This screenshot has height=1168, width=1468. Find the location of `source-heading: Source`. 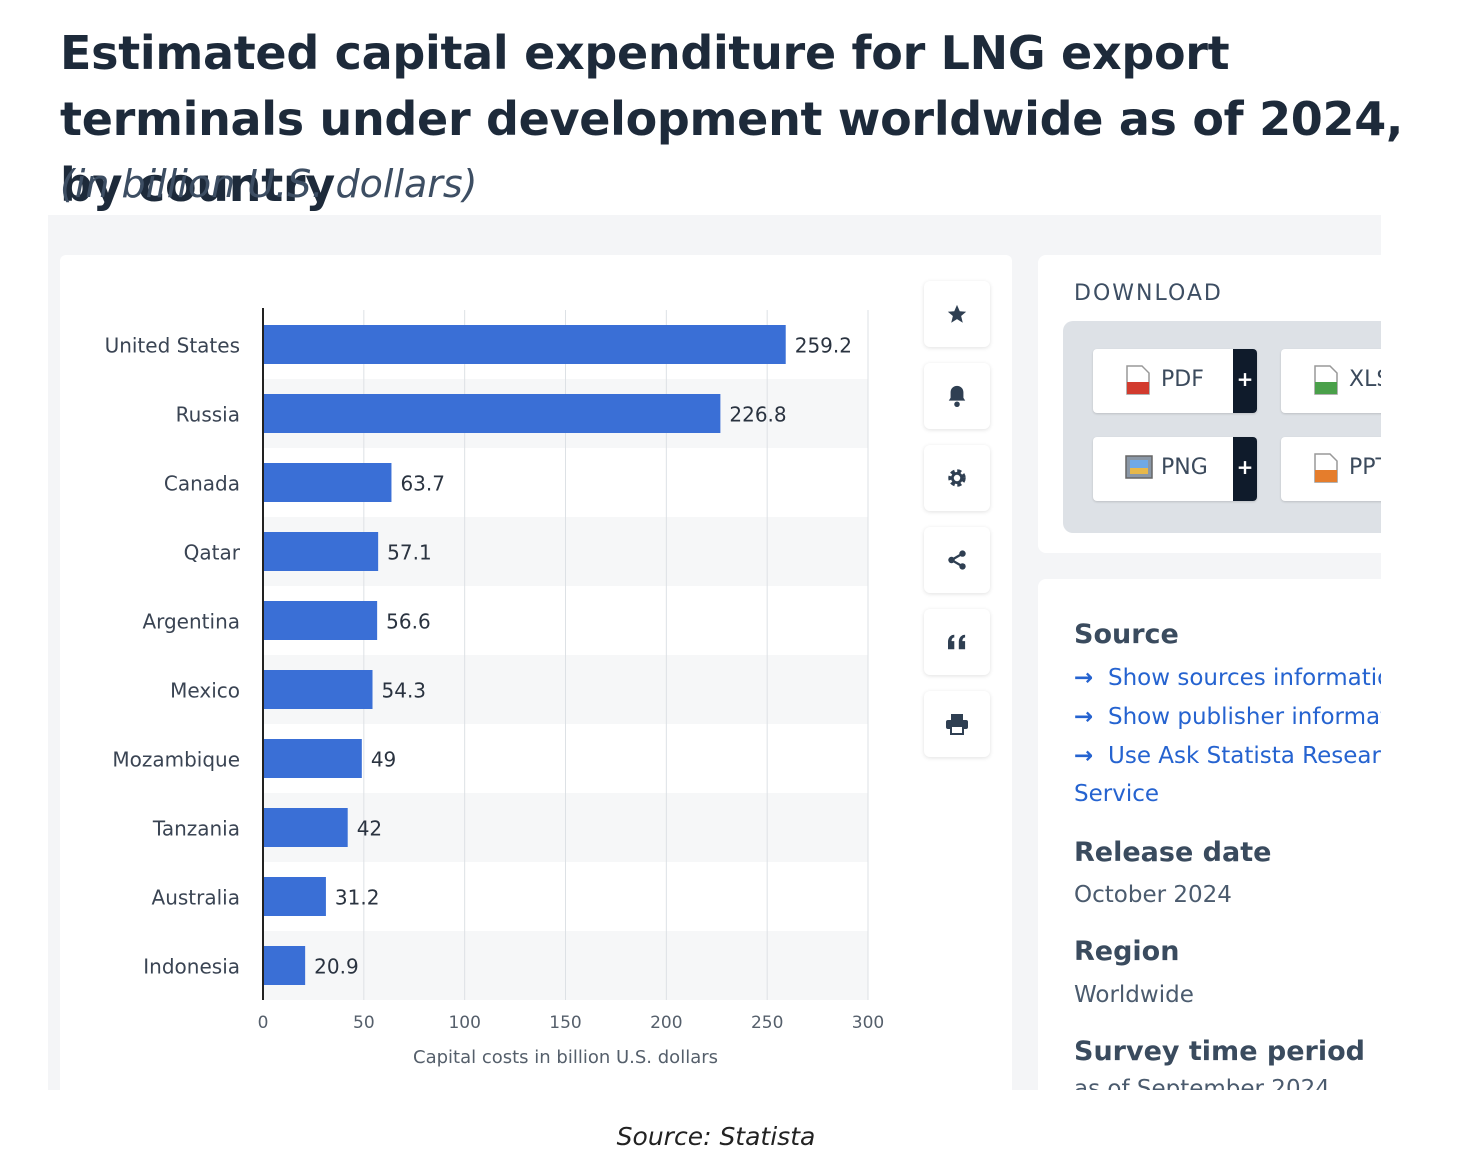

source-heading: Source is located at coordinates (1126, 634).